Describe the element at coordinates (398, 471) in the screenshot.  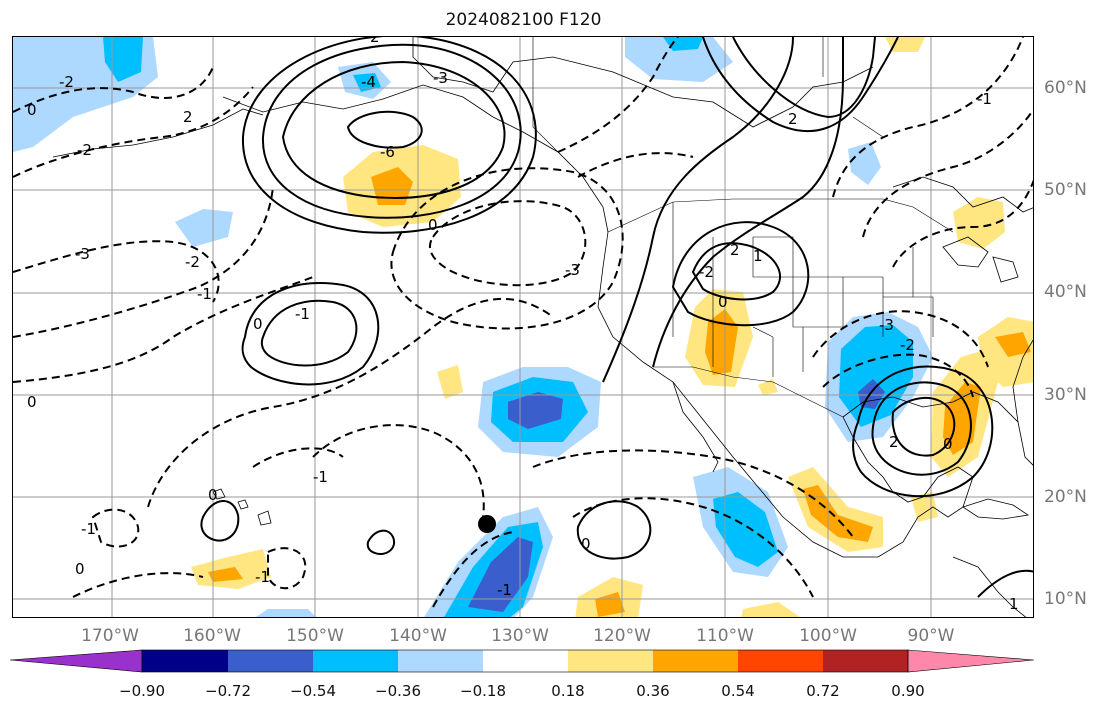
I see `contour-neg-center` at that location.